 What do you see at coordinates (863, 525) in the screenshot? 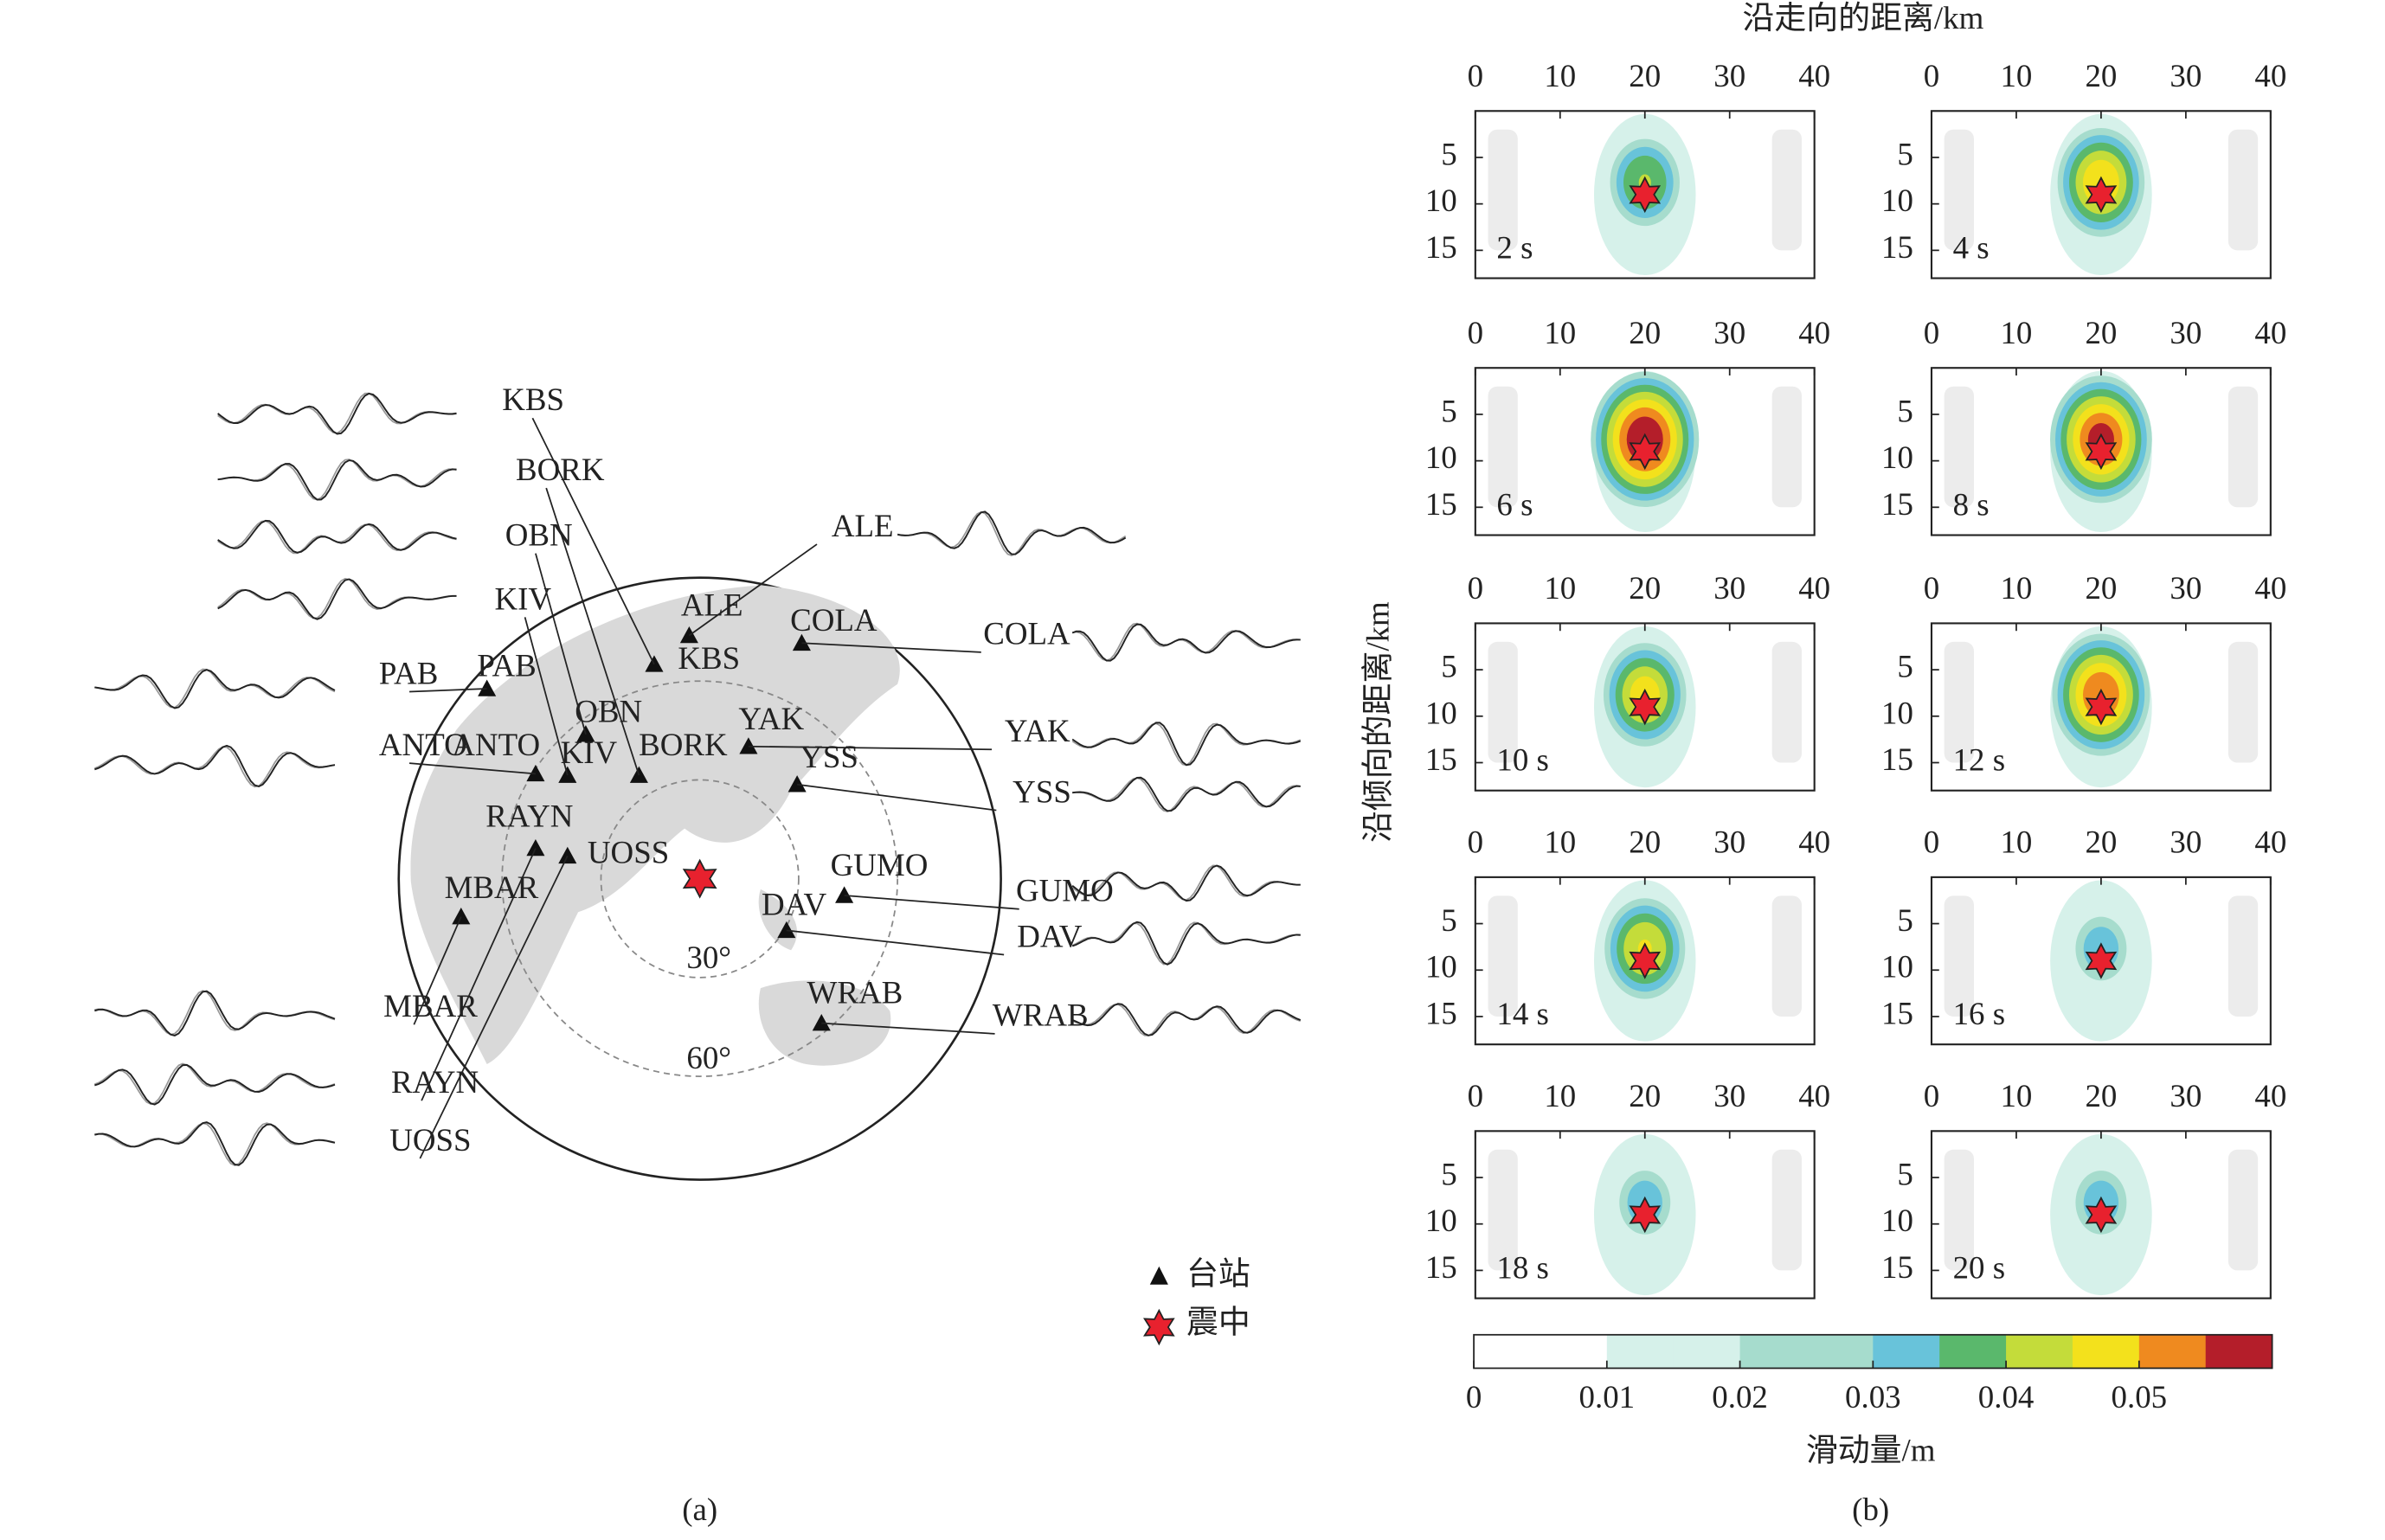
I see `waveform-label: ALE` at bounding box center [863, 525].